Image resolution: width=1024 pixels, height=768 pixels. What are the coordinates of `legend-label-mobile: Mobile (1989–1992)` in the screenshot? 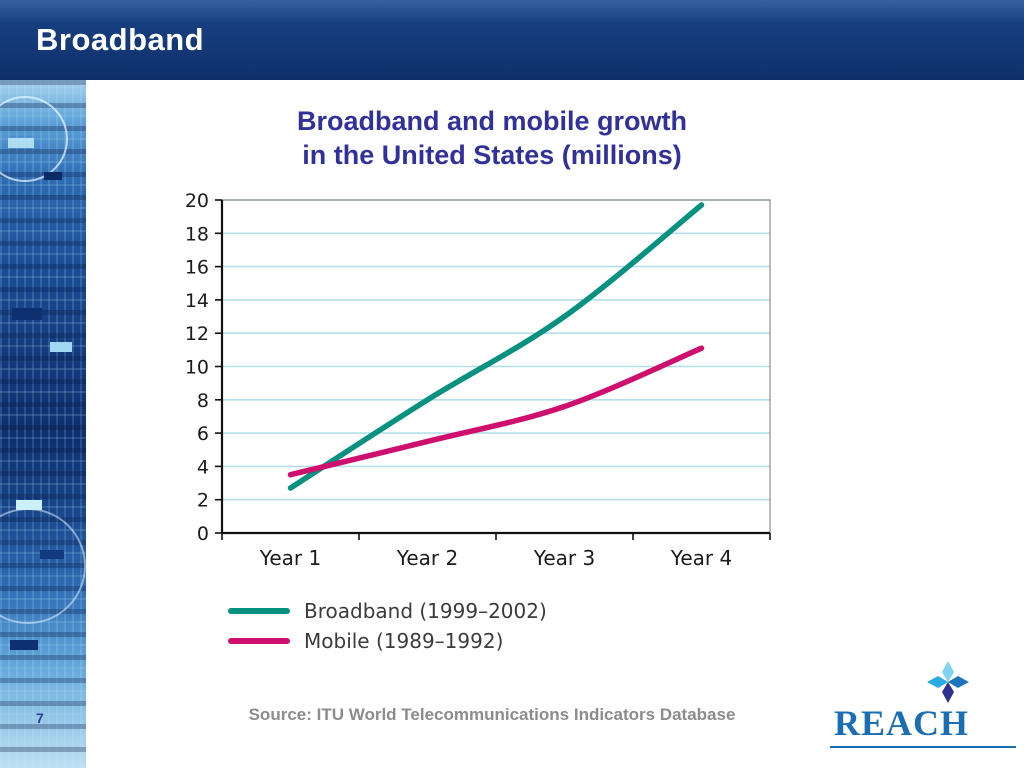 It's located at (404, 641).